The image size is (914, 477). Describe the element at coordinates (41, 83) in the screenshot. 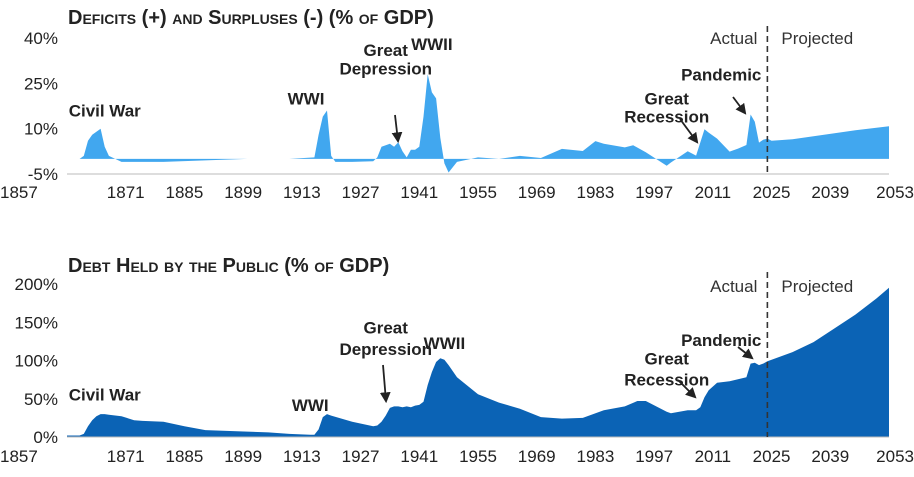

I see `y-tick-label: 25%` at that location.